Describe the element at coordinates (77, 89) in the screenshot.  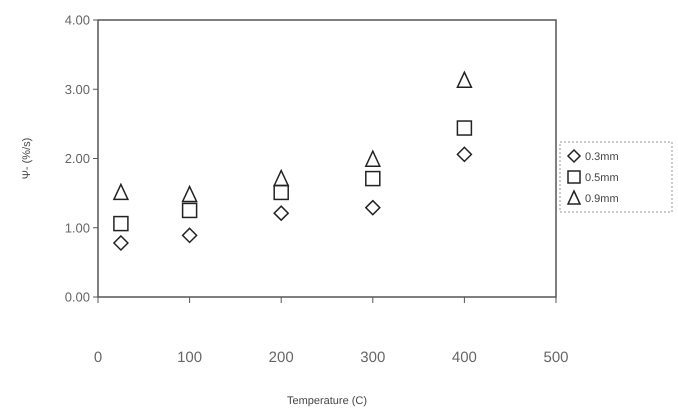
I see `y-tick-label: 3.00` at that location.